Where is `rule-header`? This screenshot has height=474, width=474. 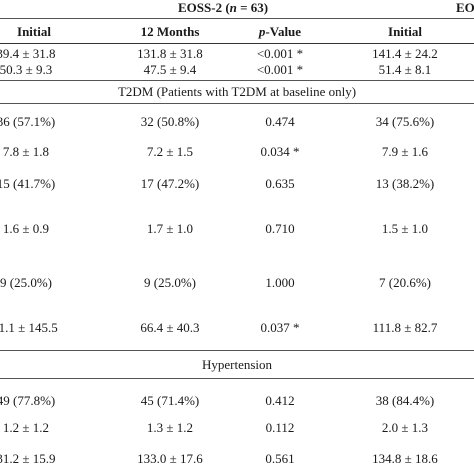 rule-header is located at coordinates (237, 43).